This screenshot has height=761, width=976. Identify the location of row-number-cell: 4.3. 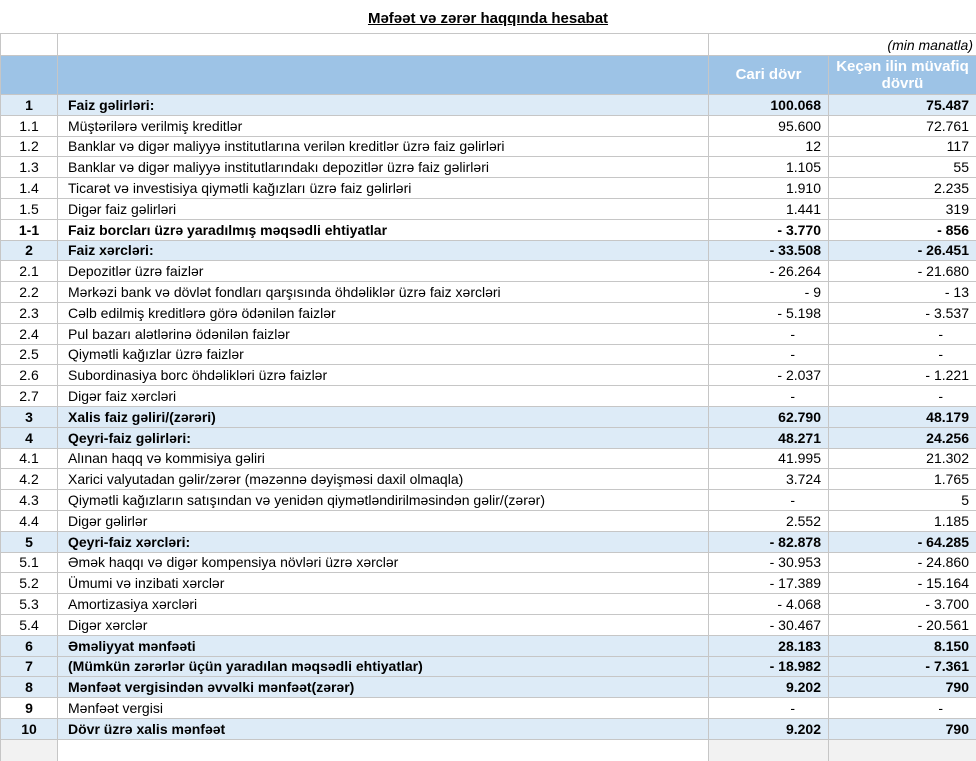
(29, 500).